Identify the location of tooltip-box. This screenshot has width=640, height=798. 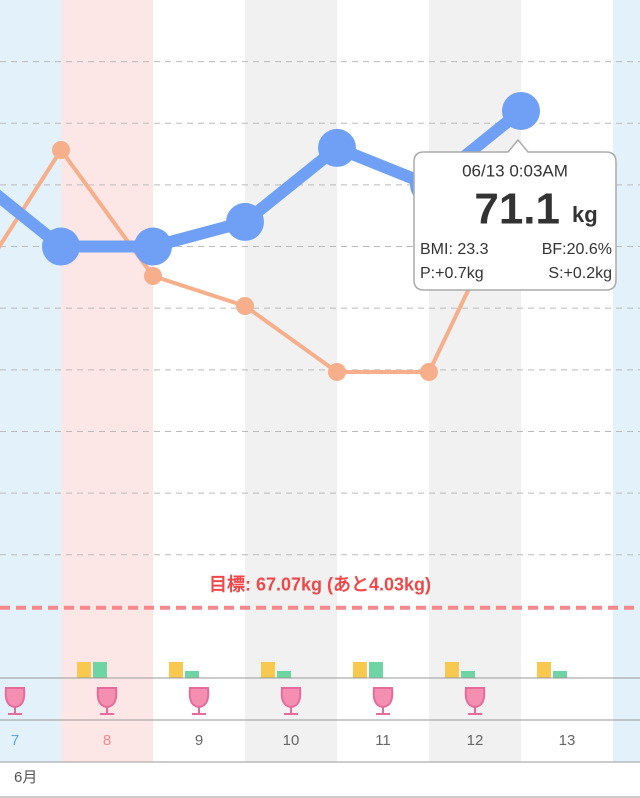
(515, 214).